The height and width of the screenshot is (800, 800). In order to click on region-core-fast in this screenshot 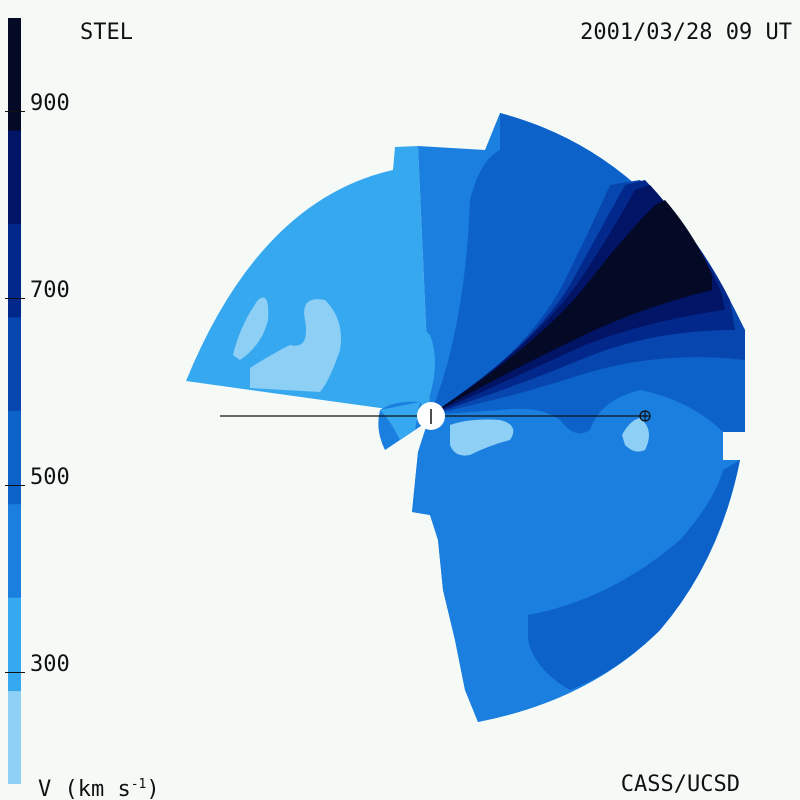, I will do `click(571, 307)`.